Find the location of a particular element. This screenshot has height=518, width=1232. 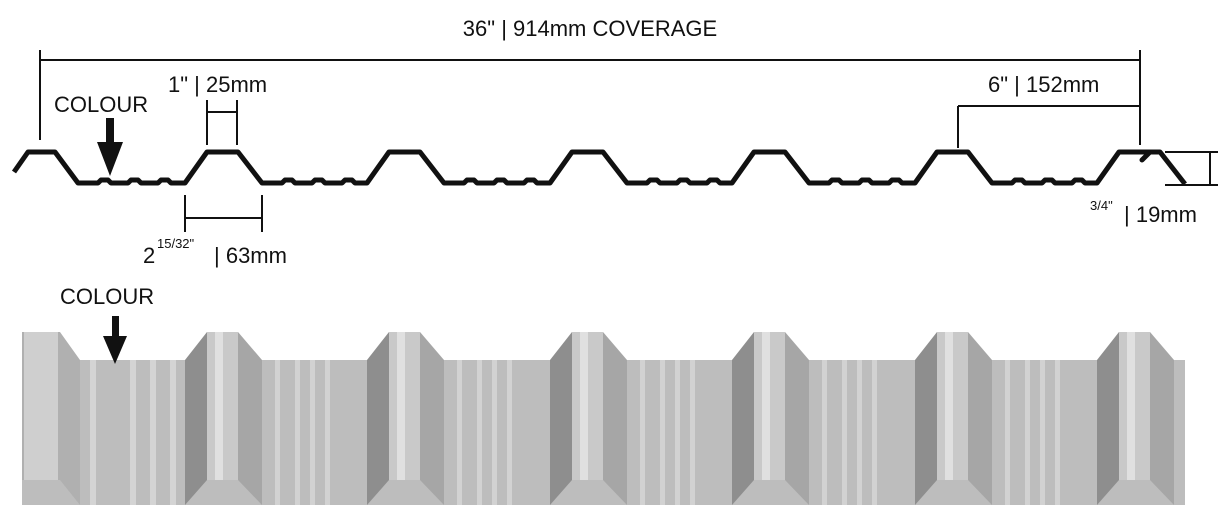

rib-top-label: 1" | 25mm is located at coordinates (217, 84).